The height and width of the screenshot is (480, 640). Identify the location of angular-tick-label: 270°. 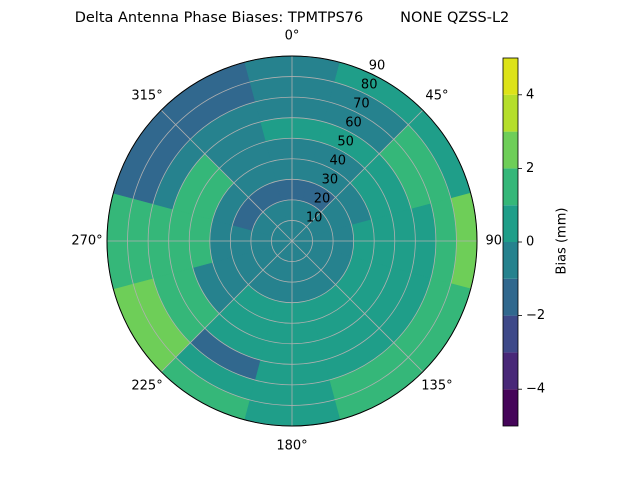
(86, 241).